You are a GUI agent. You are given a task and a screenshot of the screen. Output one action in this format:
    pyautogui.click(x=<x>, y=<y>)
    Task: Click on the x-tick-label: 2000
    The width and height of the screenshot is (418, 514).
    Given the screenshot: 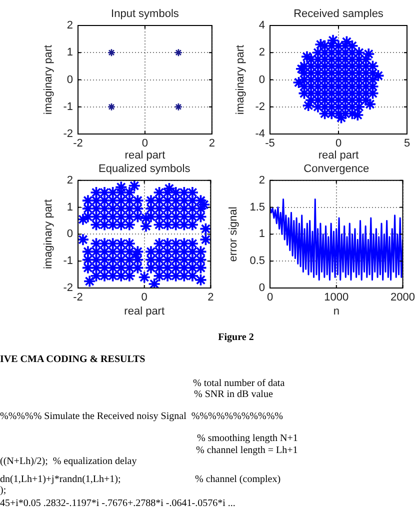 What is the action you would take?
    pyautogui.click(x=403, y=298)
    